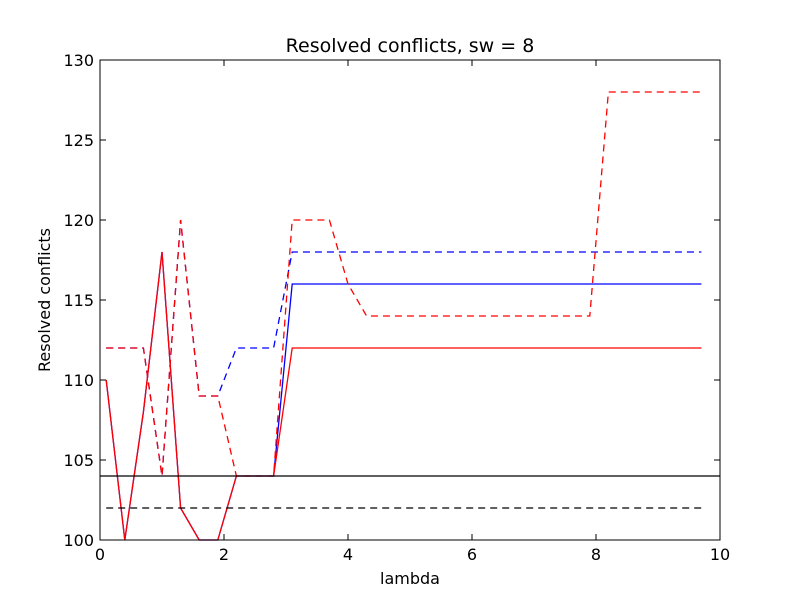 The height and width of the screenshot is (600, 800). What do you see at coordinates (78, 460) in the screenshot?
I see `y-tick-label: 105` at bounding box center [78, 460].